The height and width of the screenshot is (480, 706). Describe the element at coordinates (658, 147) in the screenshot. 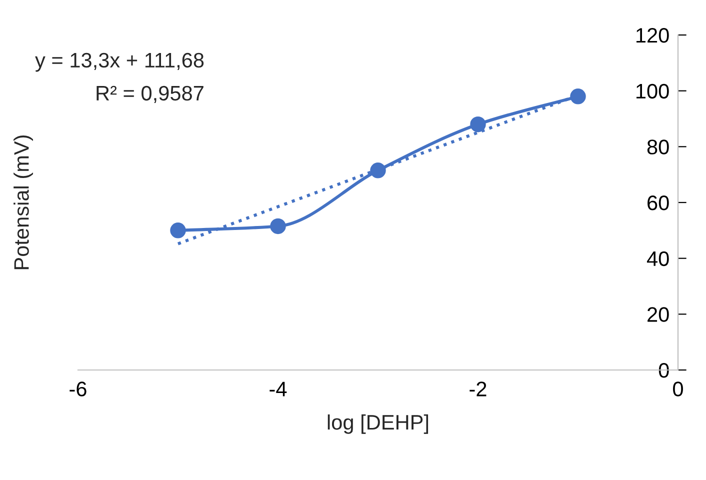

I see `y-tick-label: 80` at that location.